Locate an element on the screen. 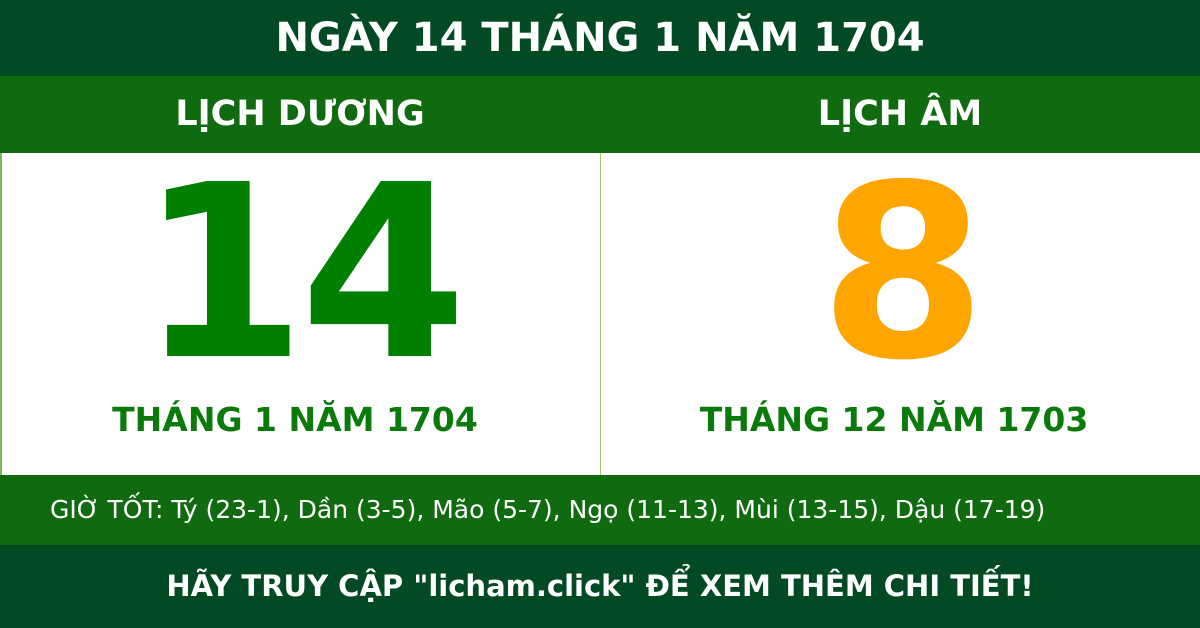 The image size is (1200, 628). column-divider is located at coordinates (600, 314).